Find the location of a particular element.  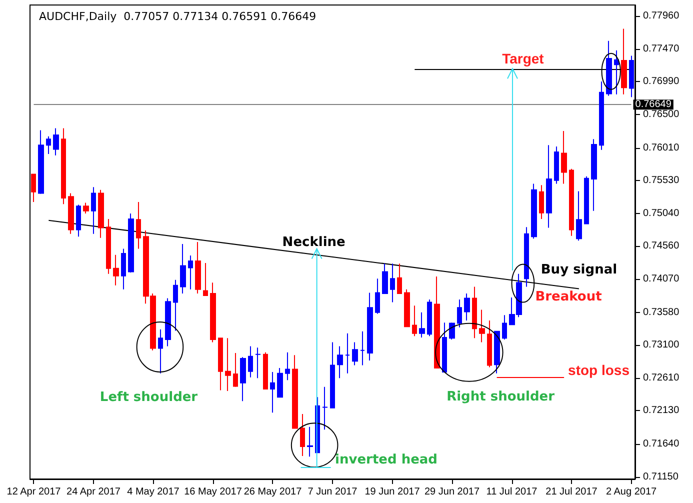

y-tick-label: 0.72130 is located at coordinates (661, 410).